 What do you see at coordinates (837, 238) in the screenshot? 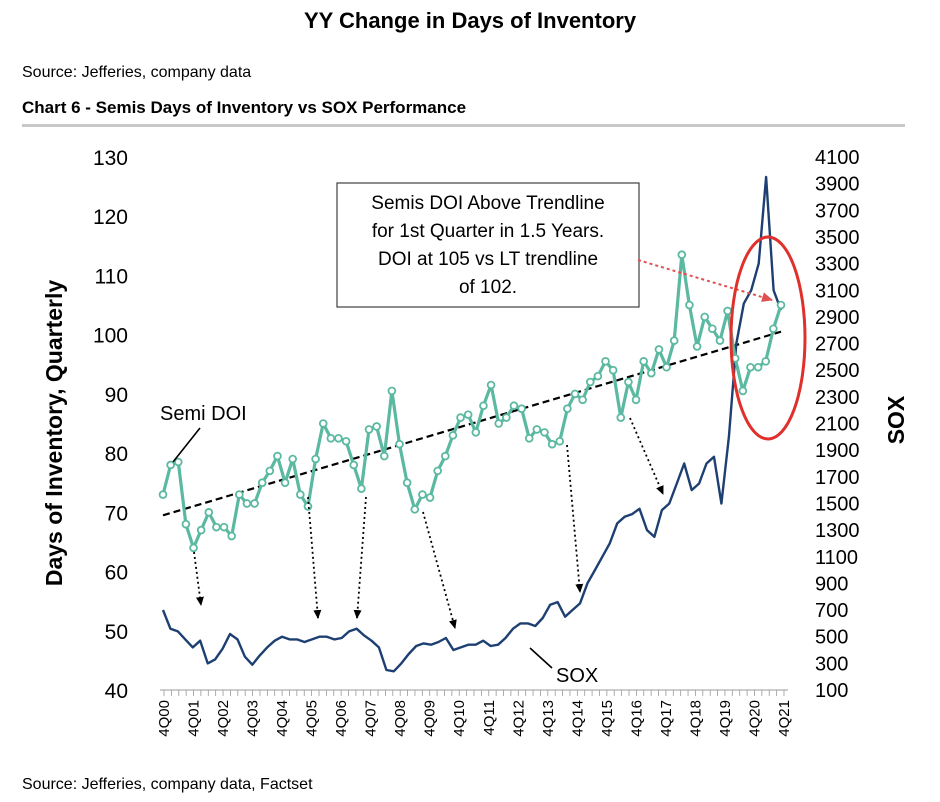
I see `y-right-tick-label: 3500` at bounding box center [837, 238].